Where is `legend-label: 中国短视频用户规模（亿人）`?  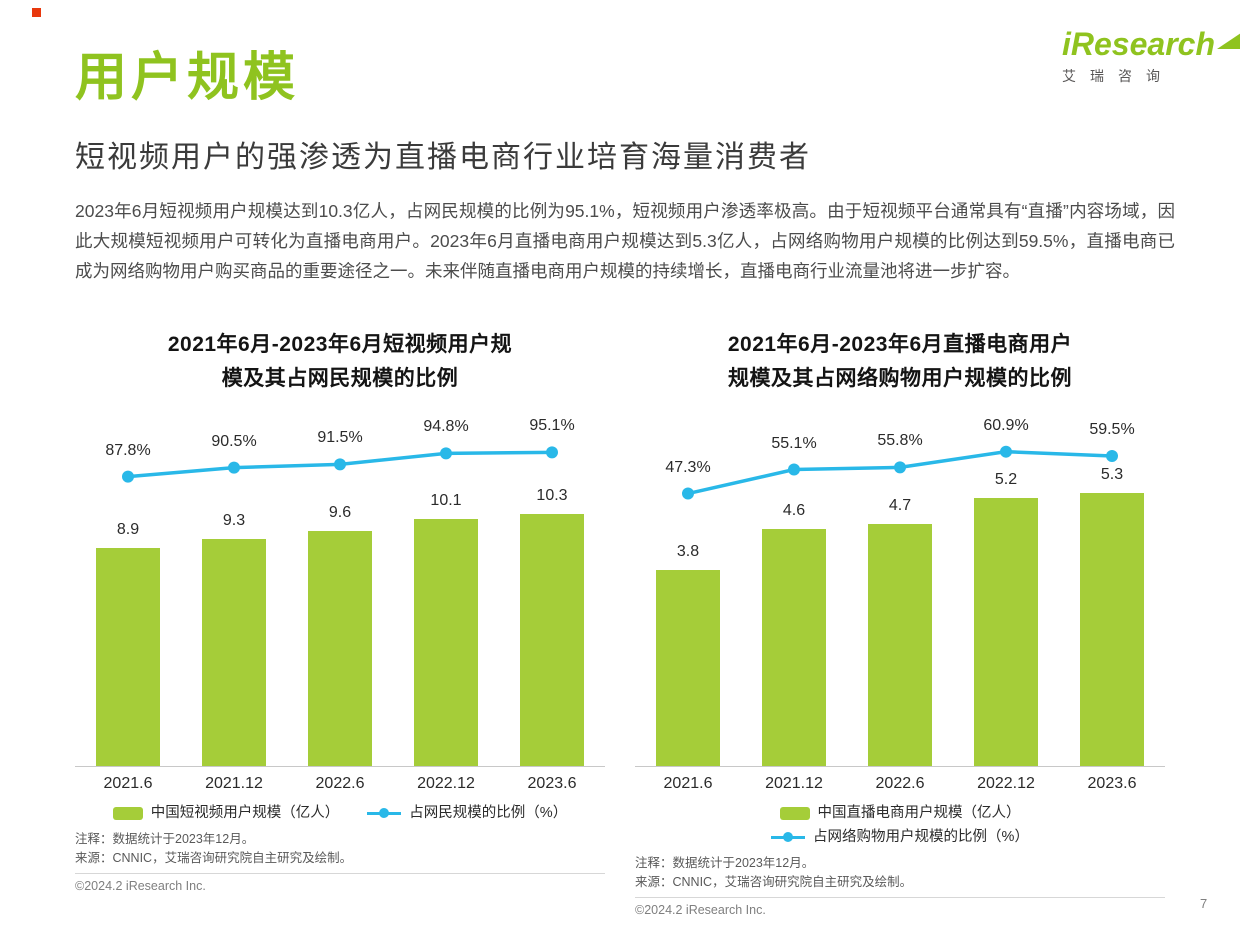 legend-label: 中国短视频用户规模（亿人） is located at coordinates (245, 813).